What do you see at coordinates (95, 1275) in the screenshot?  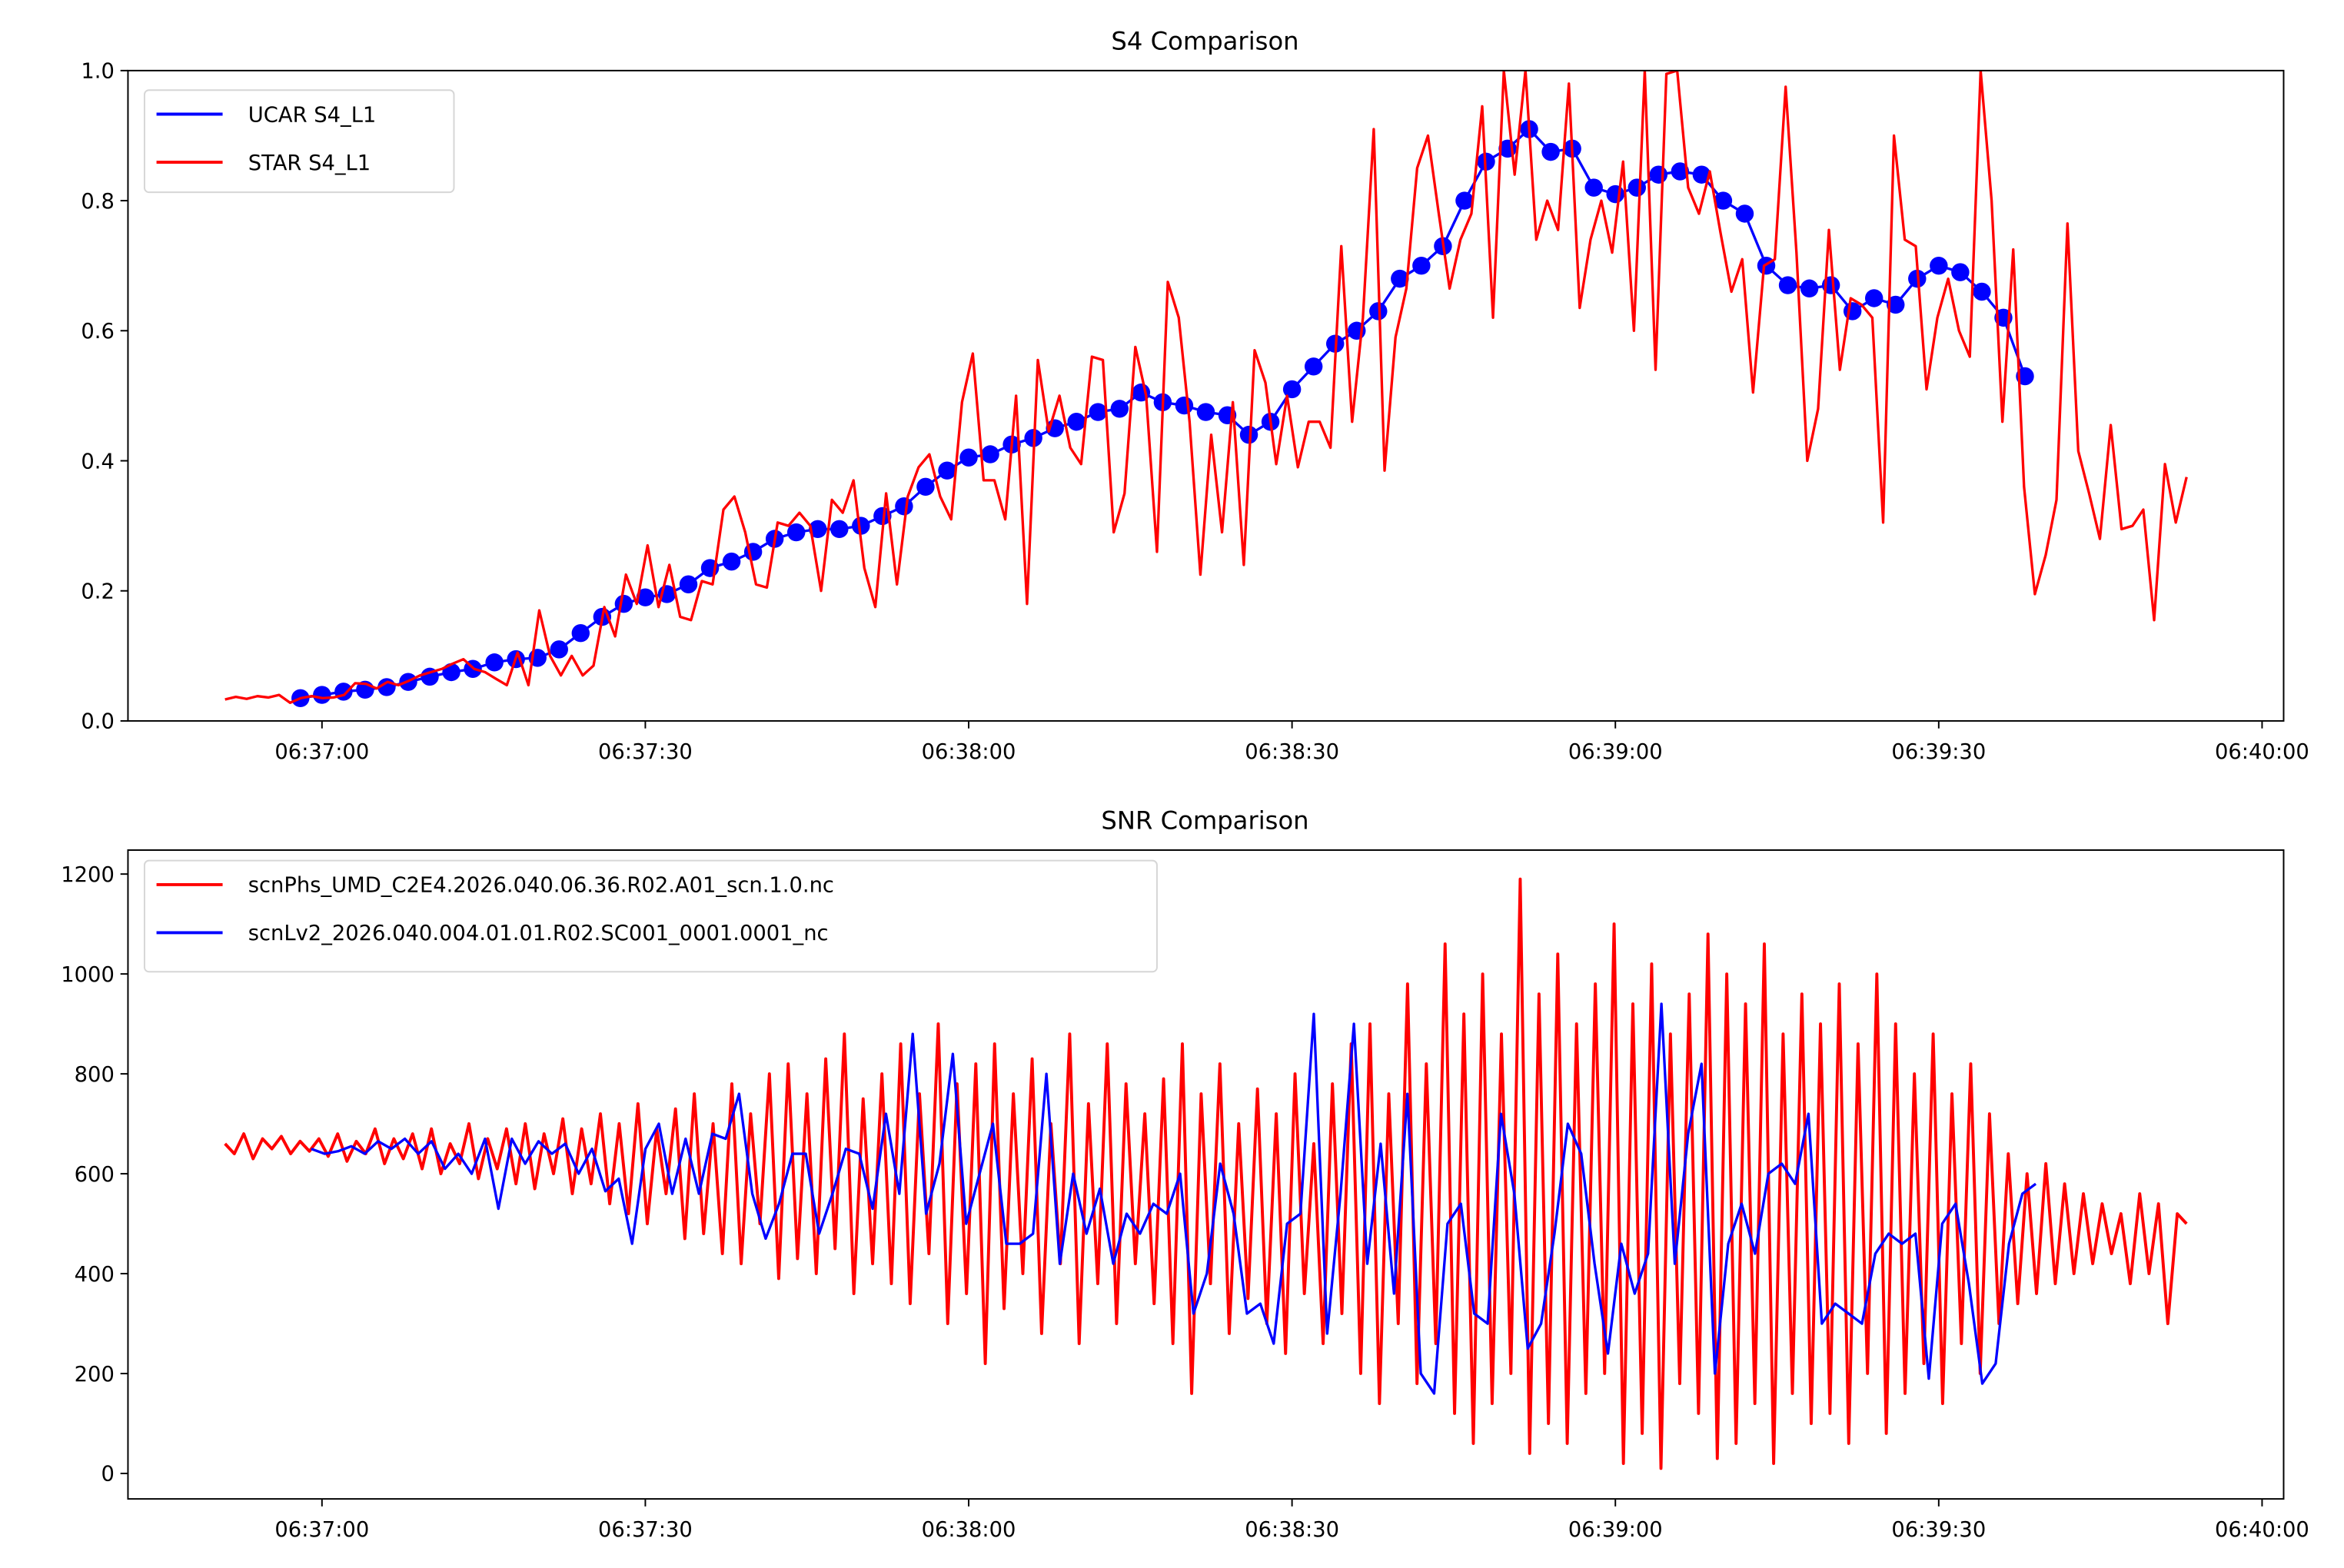 I see `y-tick-label: 400` at bounding box center [95, 1275].